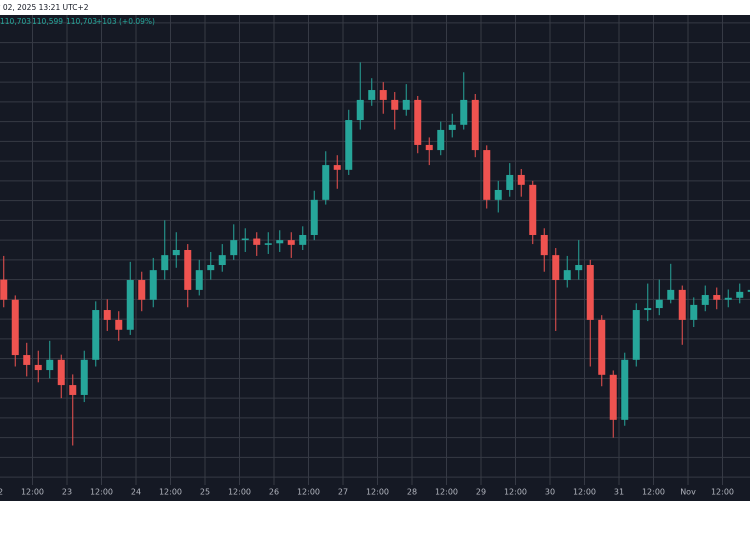 Image resolution: width=750 pixels, height=536 pixels. What do you see at coordinates (619, 492) in the screenshot?
I see `x-tick-label: 31` at bounding box center [619, 492].